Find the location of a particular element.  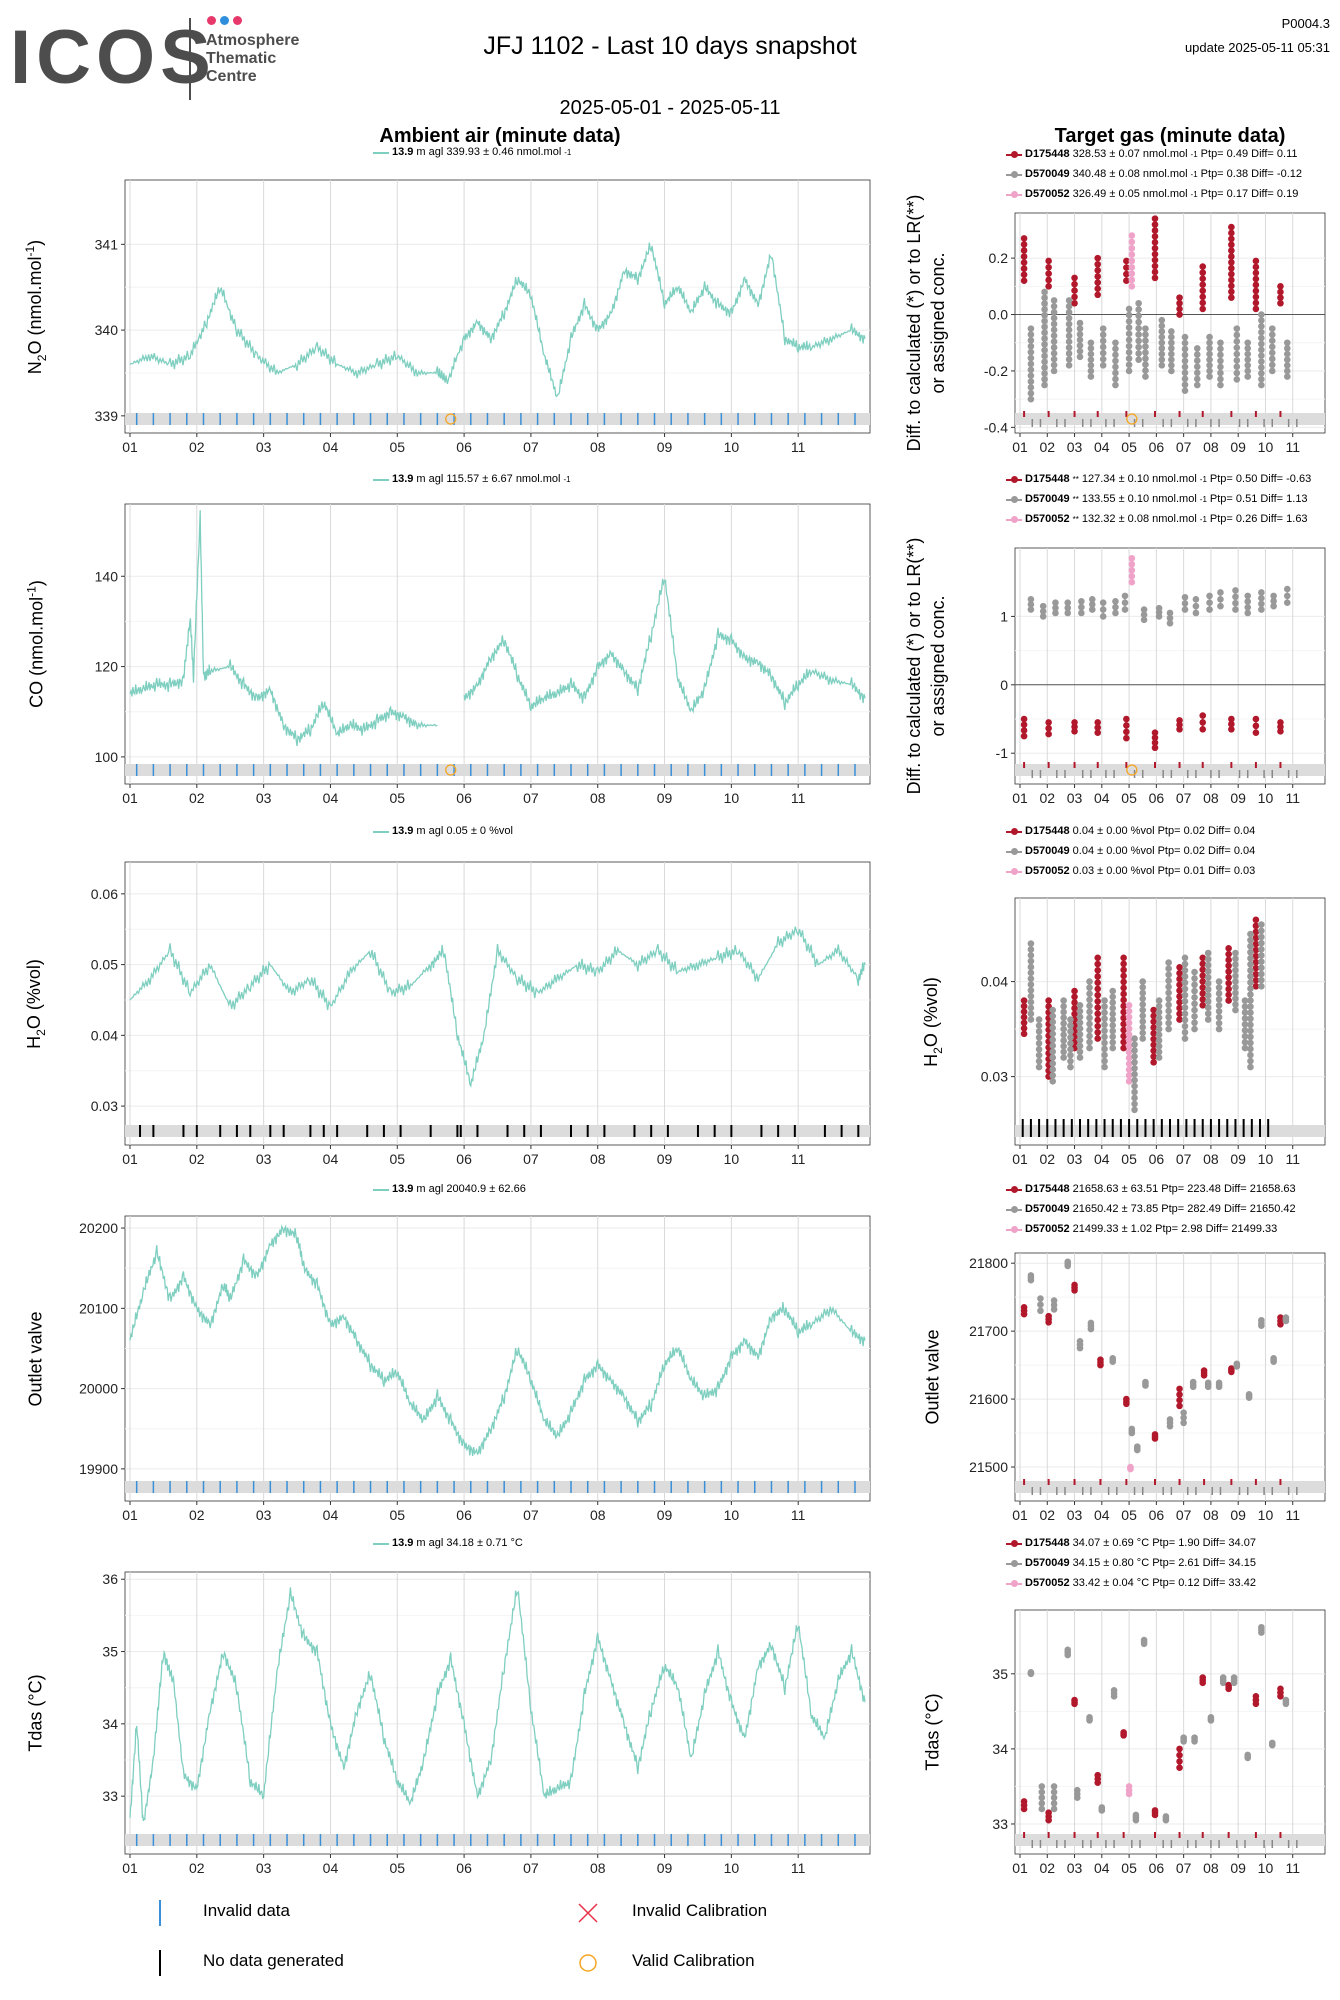

outlet-target-ylabel: Outlet valve is located at coordinates (933, 1376).